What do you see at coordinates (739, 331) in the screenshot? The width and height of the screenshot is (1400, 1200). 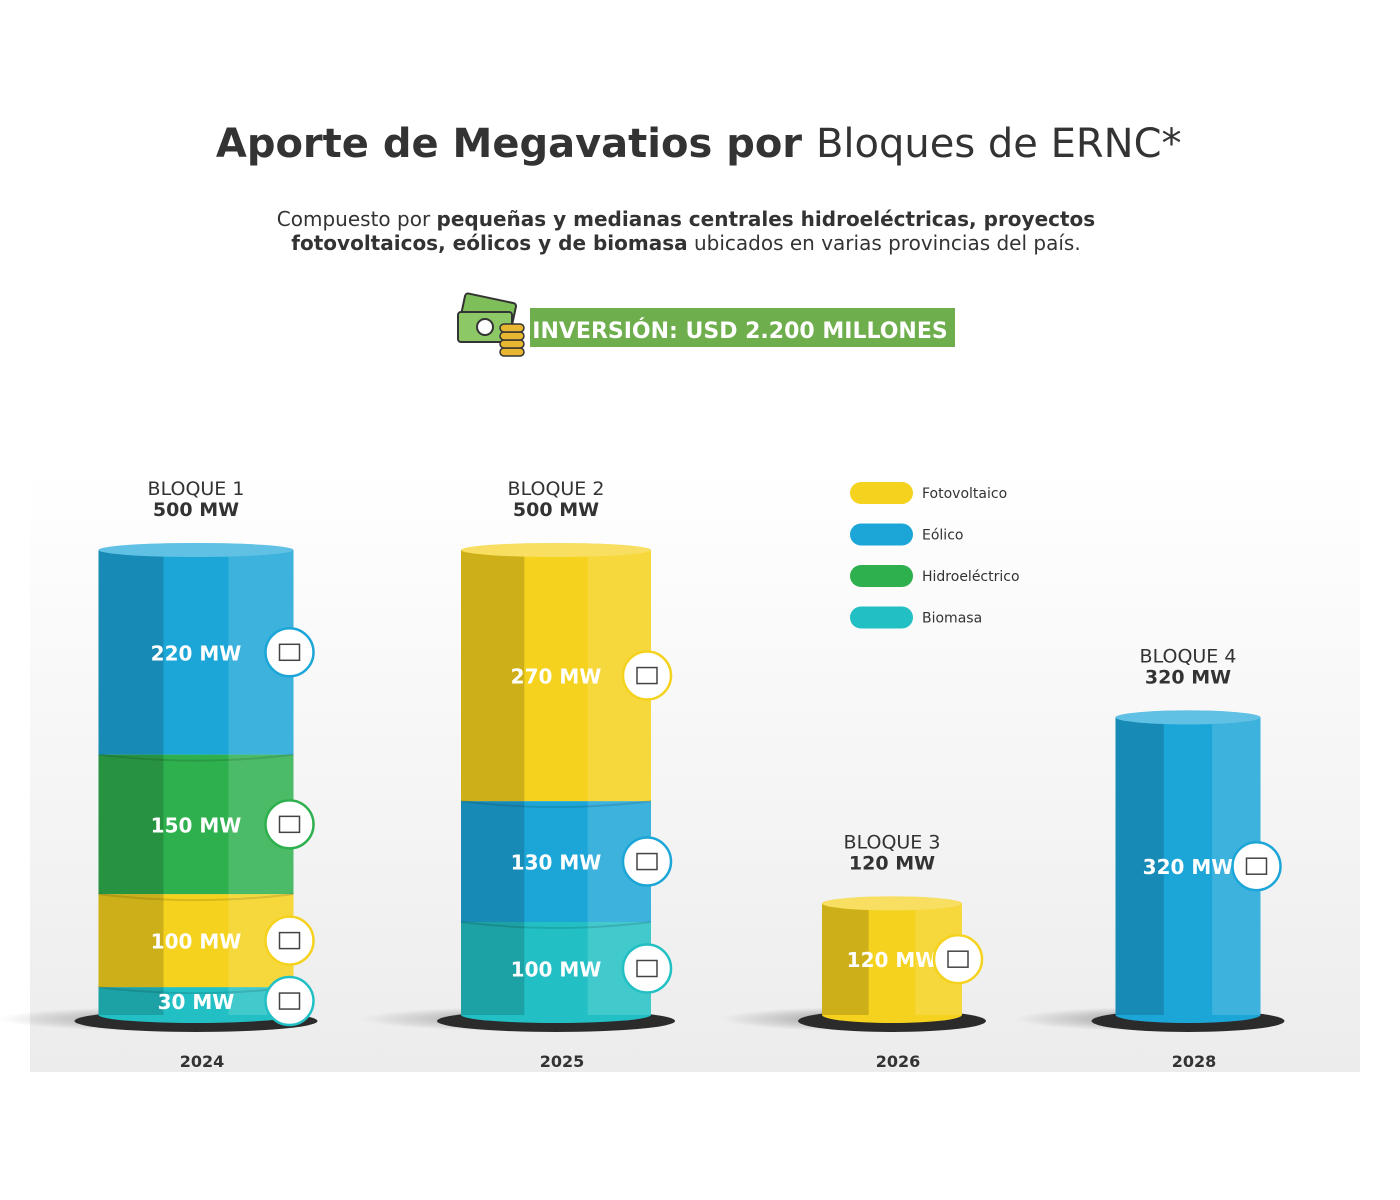 I see `banner-text: INVERSIÓN: USD 2.200 MILLONES` at bounding box center [739, 331].